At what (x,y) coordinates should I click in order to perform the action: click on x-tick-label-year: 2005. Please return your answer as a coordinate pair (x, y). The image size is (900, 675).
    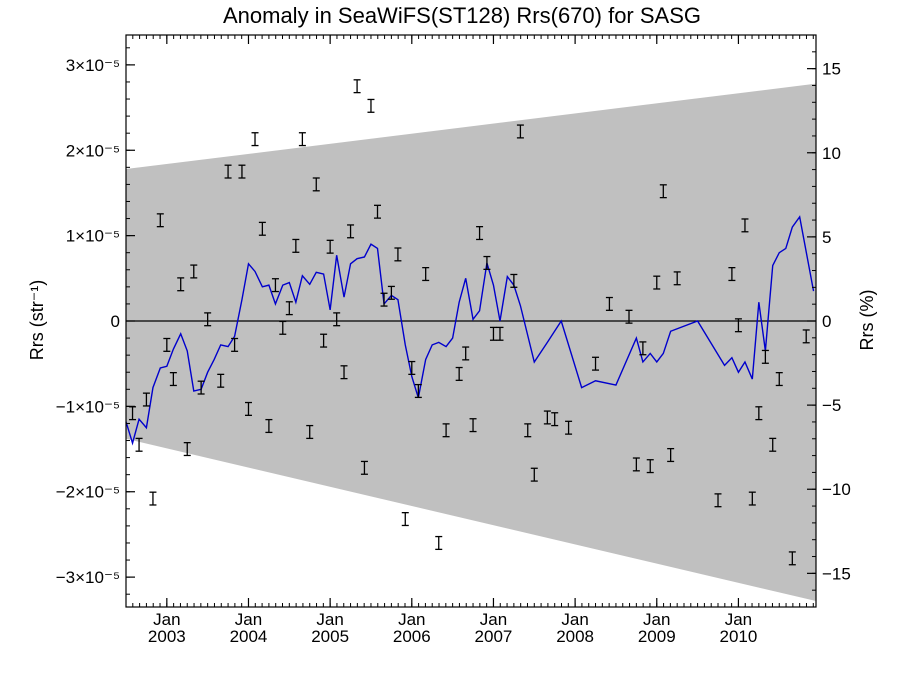
    Looking at the image, I should click on (330, 636).